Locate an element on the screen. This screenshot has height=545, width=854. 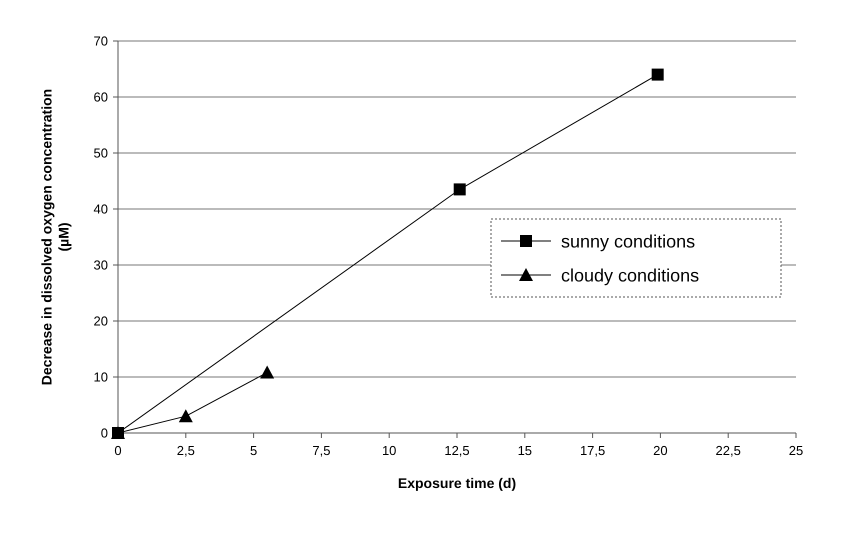
x-tick-label: 25 is located at coordinates (796, 450).